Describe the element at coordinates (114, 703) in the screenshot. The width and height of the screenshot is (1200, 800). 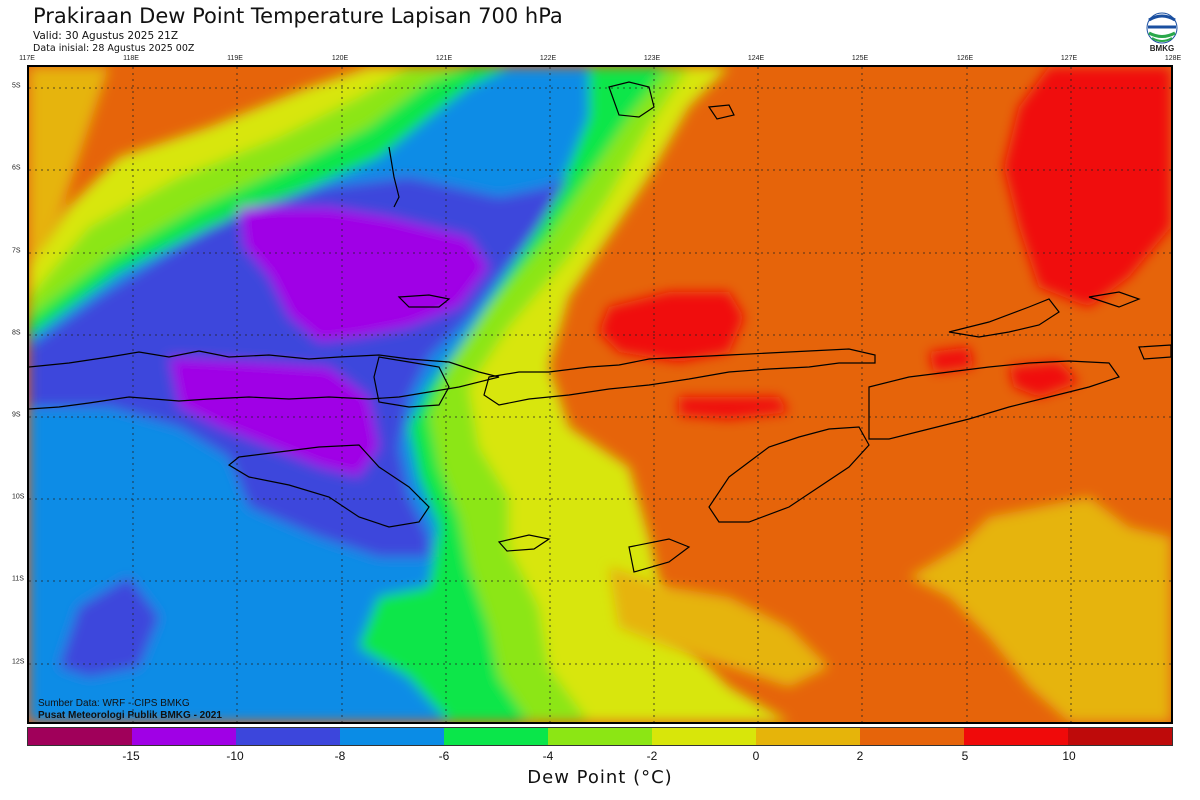
I see `data-source: Sumber Data: WRF - CIPS BMKG` at that location.